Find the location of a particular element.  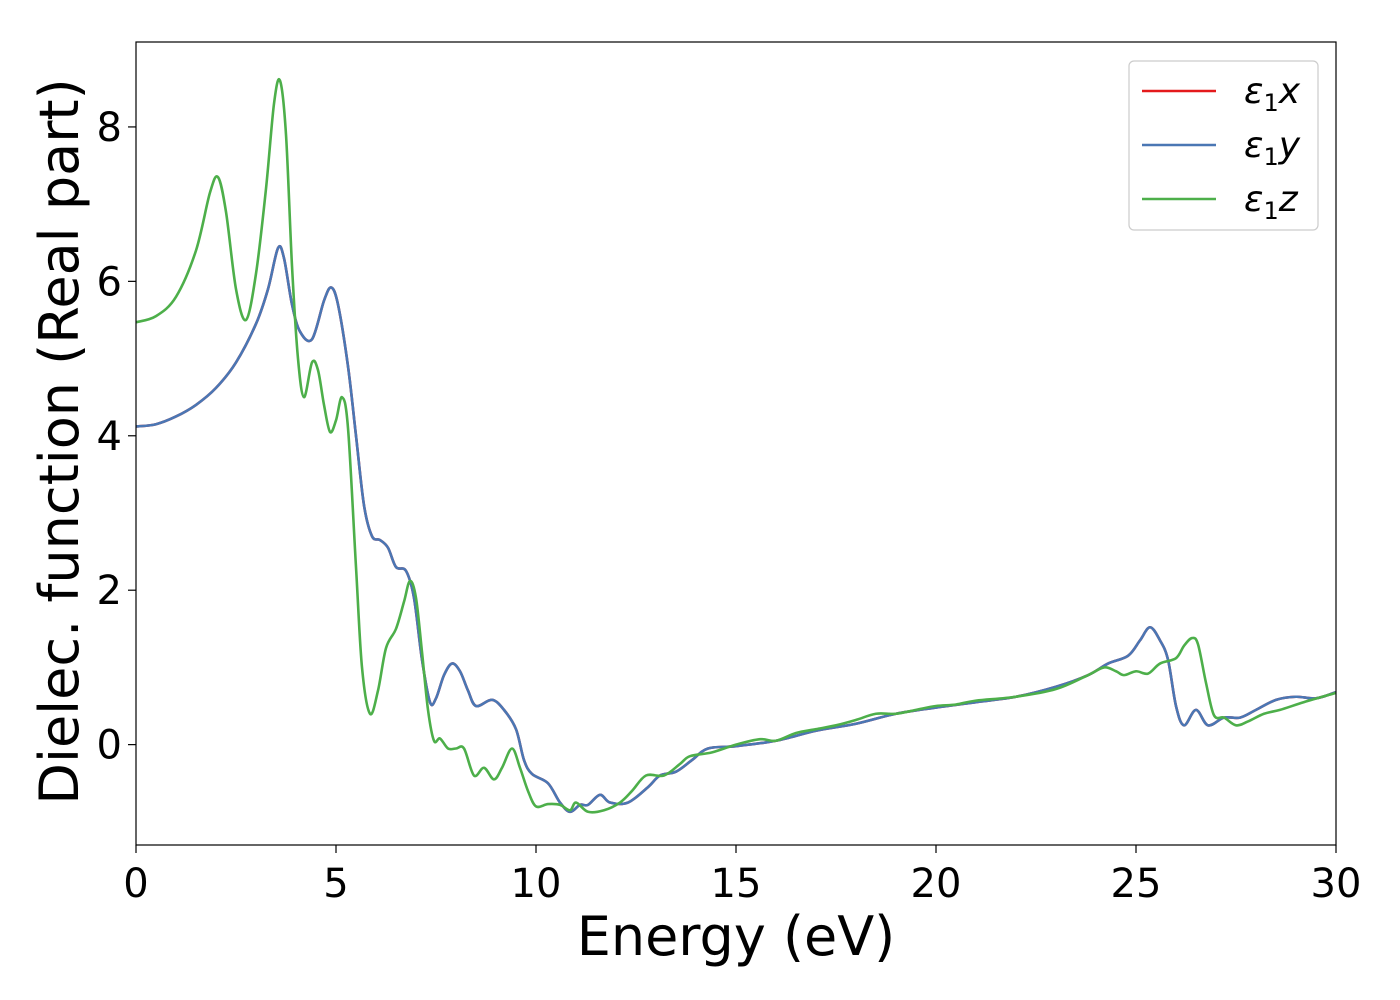

x-tick-label: 0 is located at coordinates (135, 884).